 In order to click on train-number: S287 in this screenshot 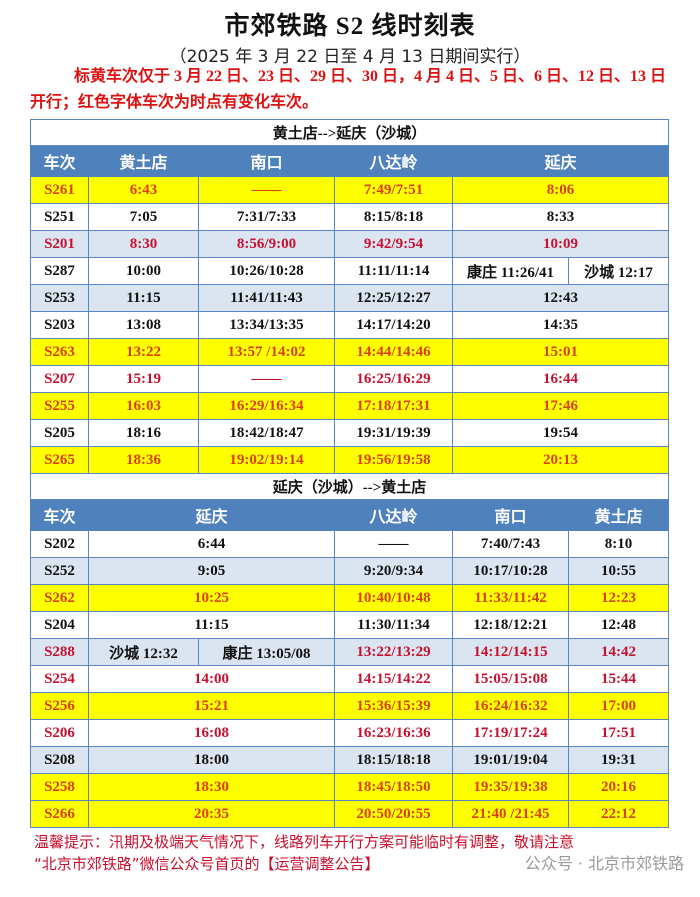, I will do `click(59, 271)`.